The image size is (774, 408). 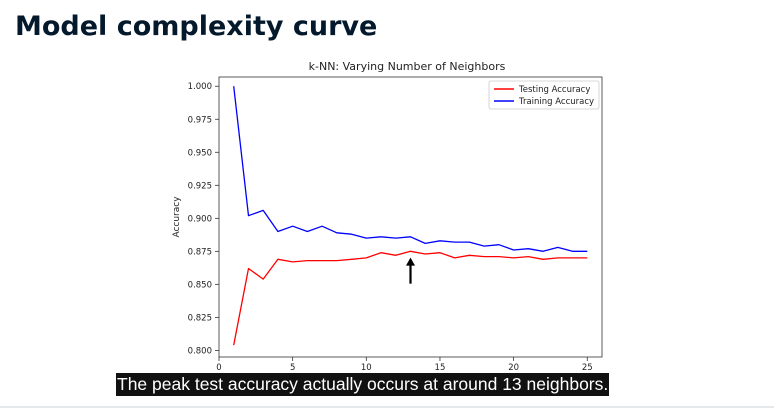 I want to click on y-tick-label: 1.000, so click(x=200, y=87).